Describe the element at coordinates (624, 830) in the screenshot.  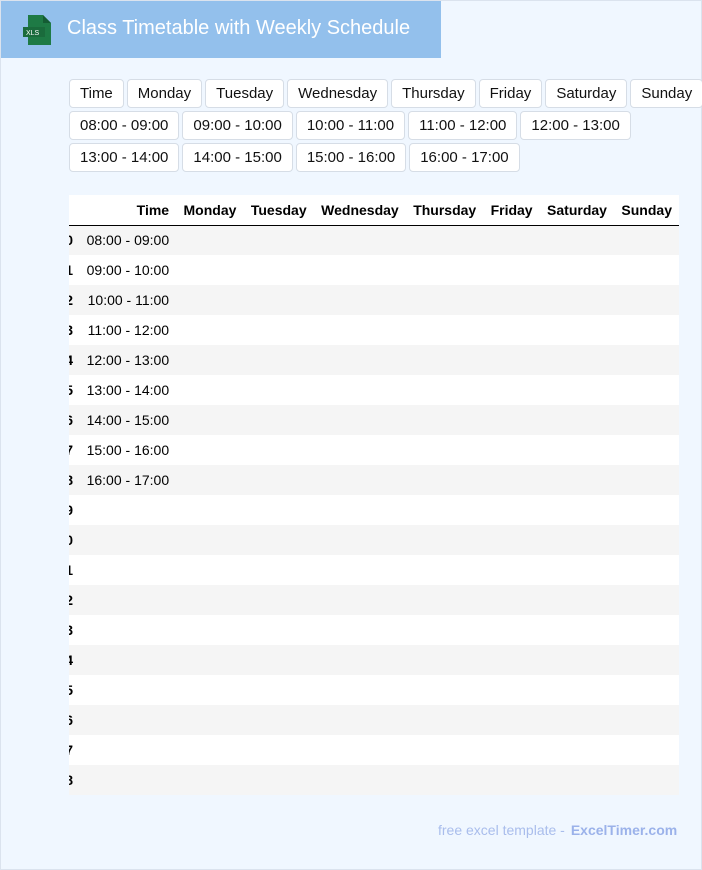
I see `brand-link: ExcelTimer.com` at that location.